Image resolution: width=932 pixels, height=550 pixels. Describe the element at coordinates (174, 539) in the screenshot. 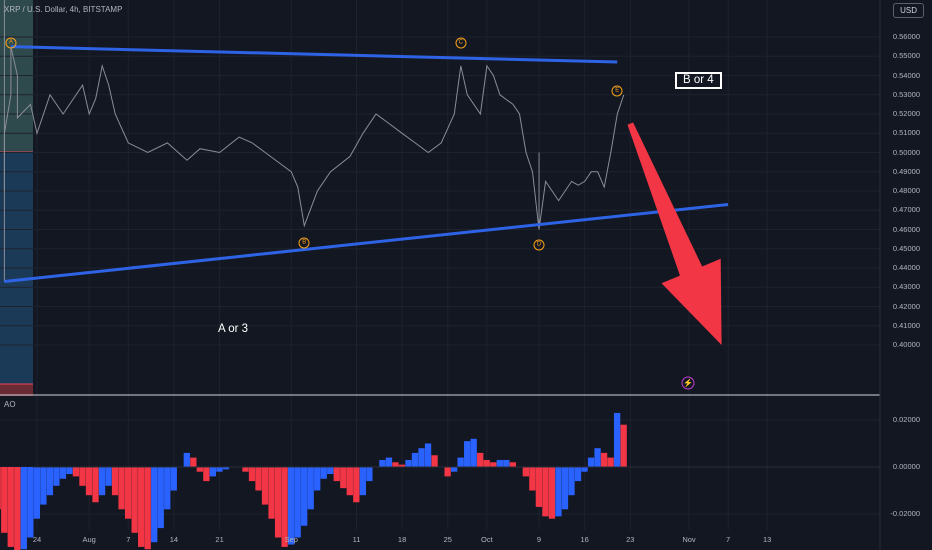

I see `time-tick-label: 14` at that location.